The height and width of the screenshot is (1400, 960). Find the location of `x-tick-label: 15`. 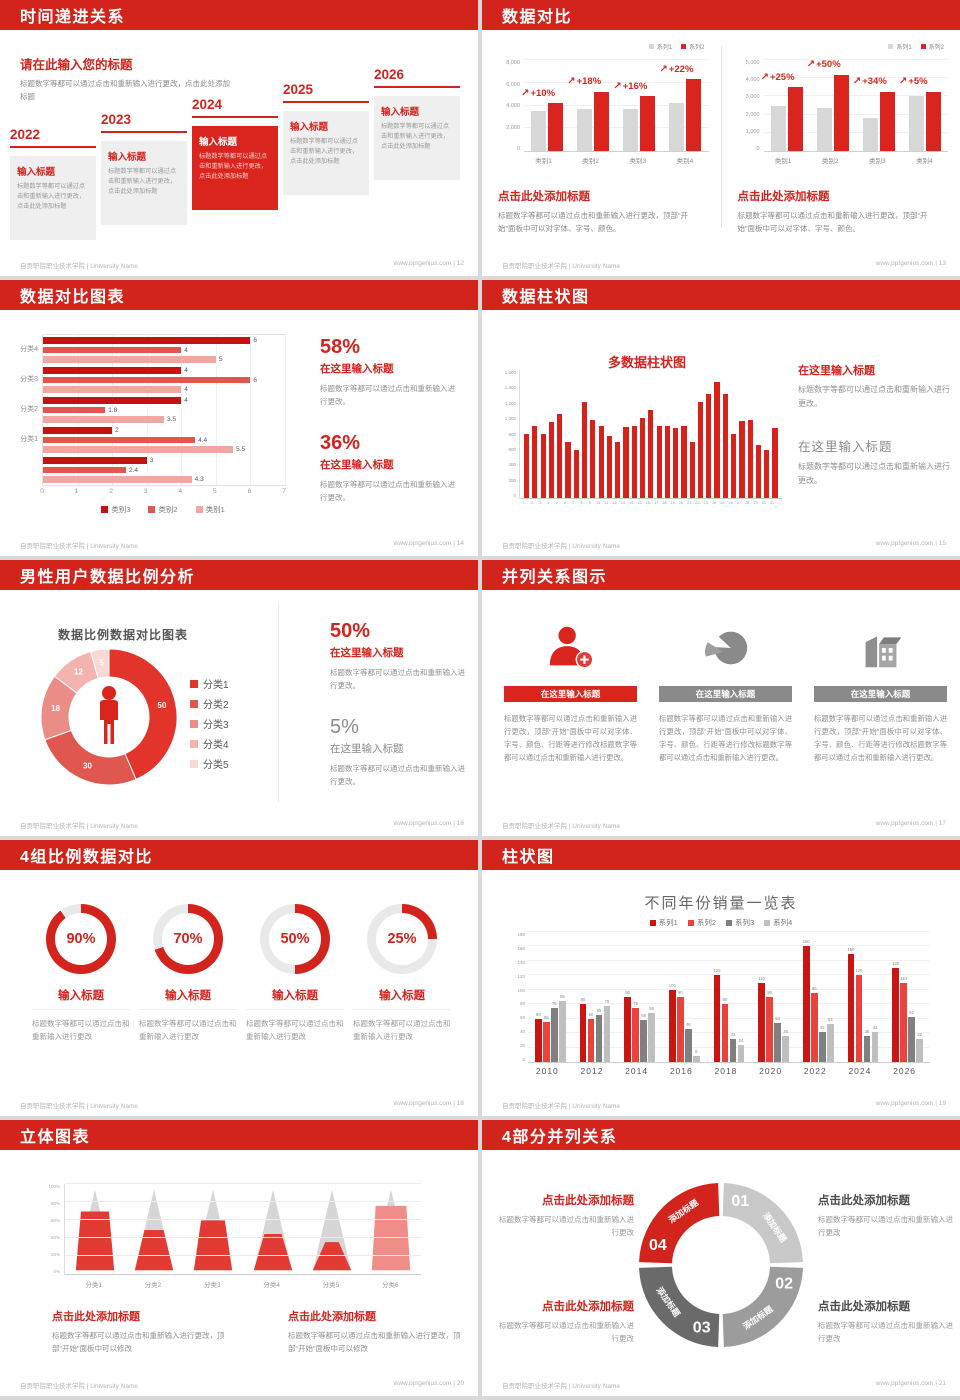

x-tick-label: 15 is located at coordinates (639, 503).